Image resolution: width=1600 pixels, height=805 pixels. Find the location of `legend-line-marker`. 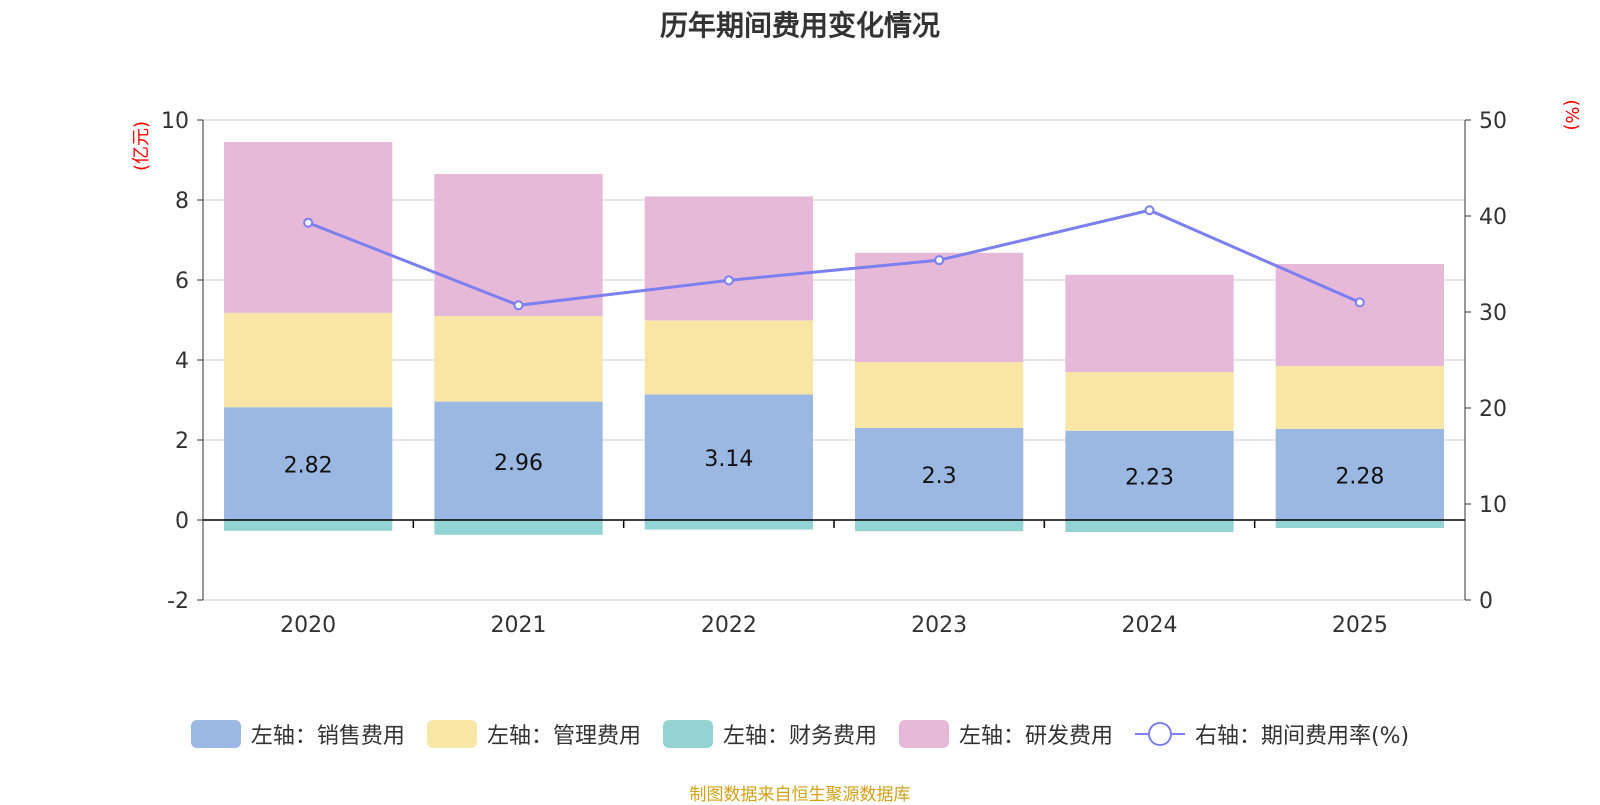

legend-line-marker is located at coordinates (1159, 734).